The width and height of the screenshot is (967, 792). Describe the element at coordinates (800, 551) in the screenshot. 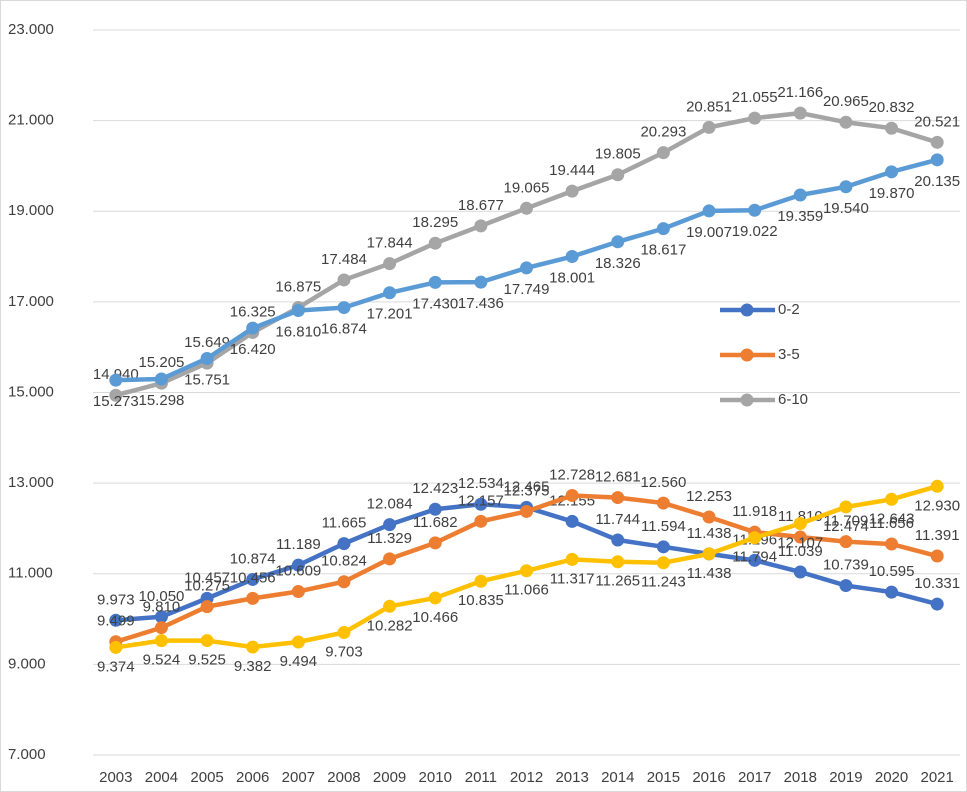

I see `data-label: 11.039` at that location.